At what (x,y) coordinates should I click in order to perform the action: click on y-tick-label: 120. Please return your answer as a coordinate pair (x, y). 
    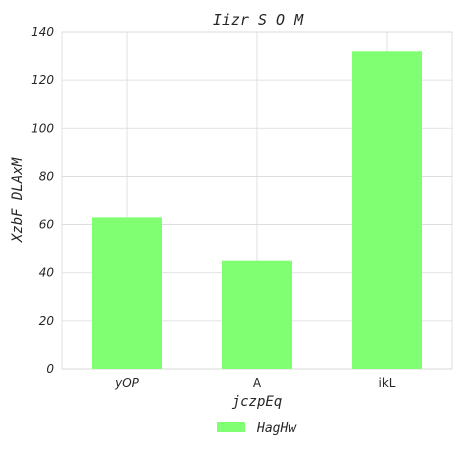
    Looking at the image, I should click on (42, 80).